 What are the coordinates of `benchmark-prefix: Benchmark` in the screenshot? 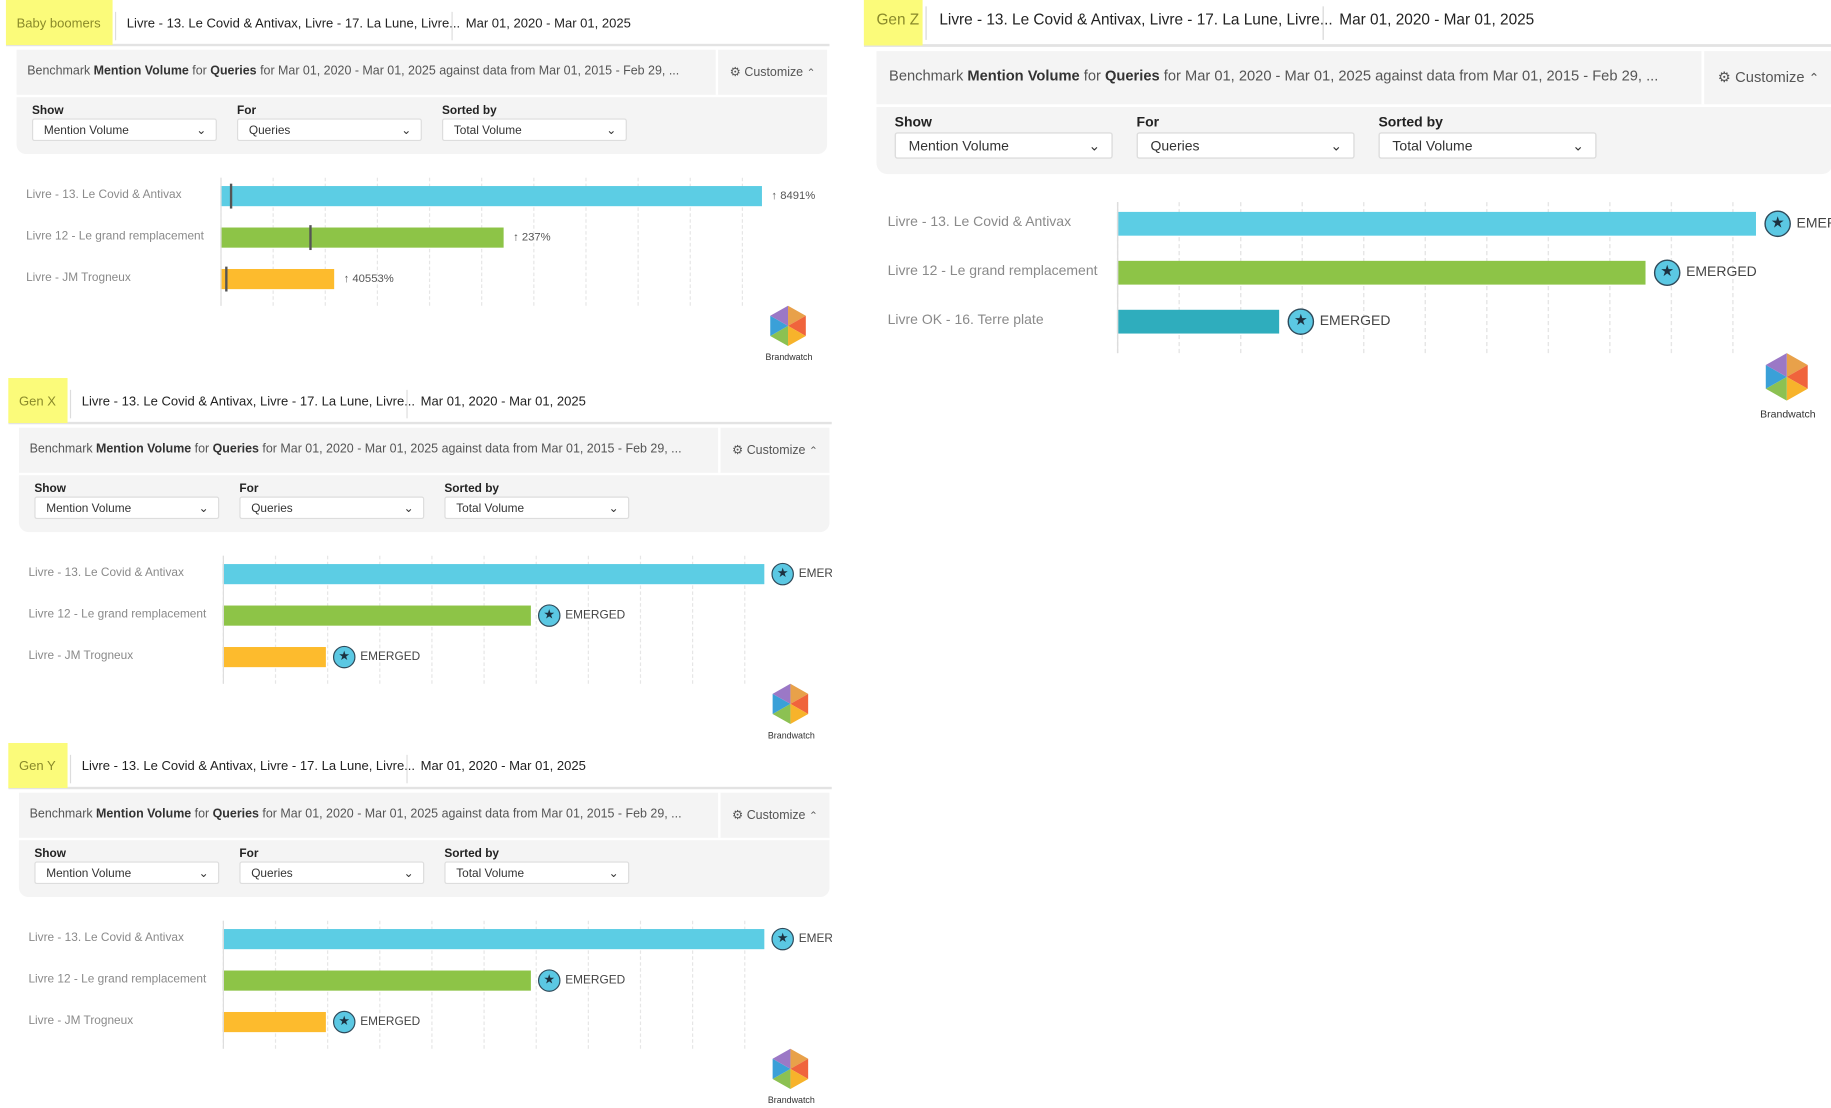 It's located at (928, 76).